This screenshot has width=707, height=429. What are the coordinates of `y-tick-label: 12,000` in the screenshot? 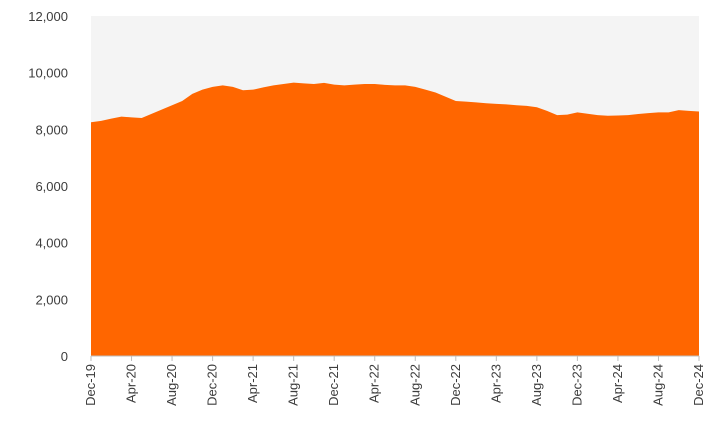 It's located at (48, 16).